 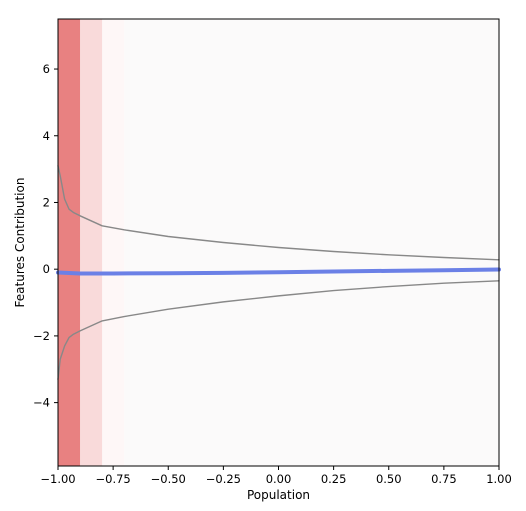 I want to click on x-tick-label: 1.00, so click(x=499, y=479).